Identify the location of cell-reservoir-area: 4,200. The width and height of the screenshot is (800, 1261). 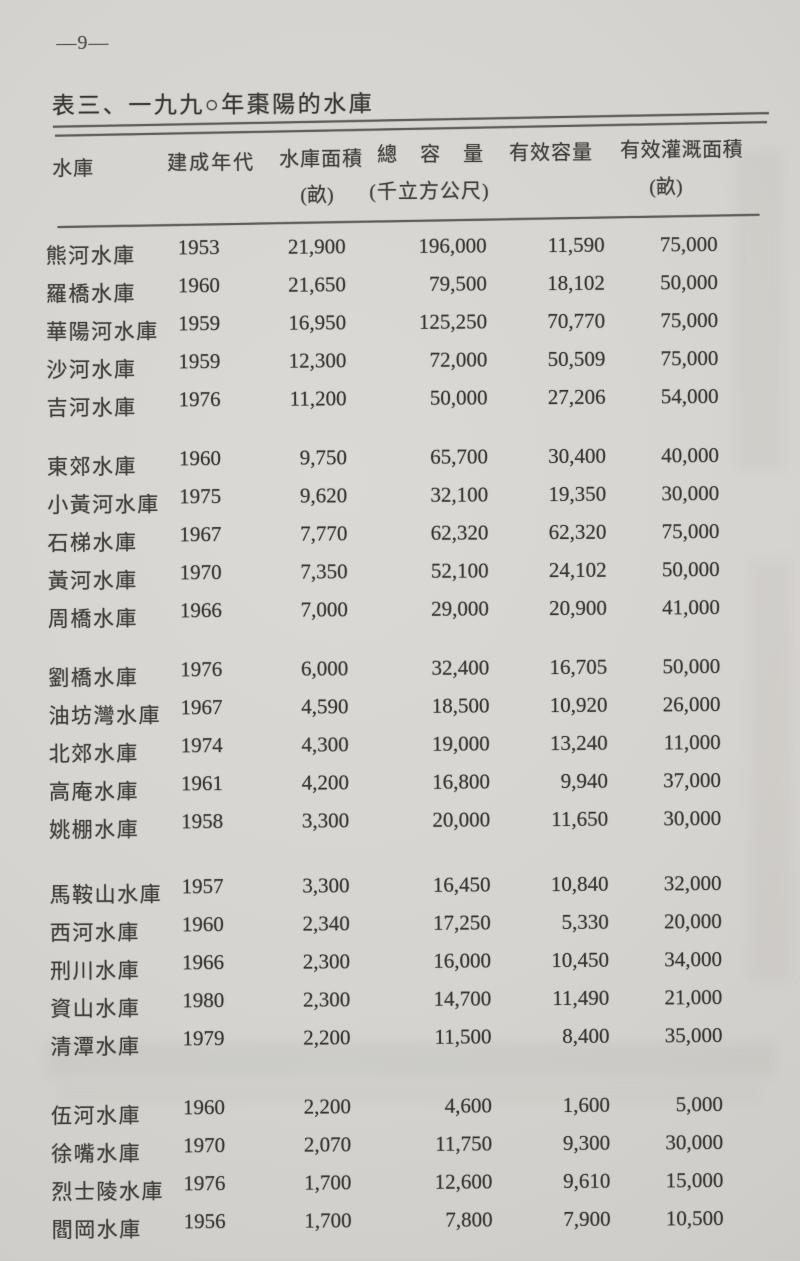
(325, 782).